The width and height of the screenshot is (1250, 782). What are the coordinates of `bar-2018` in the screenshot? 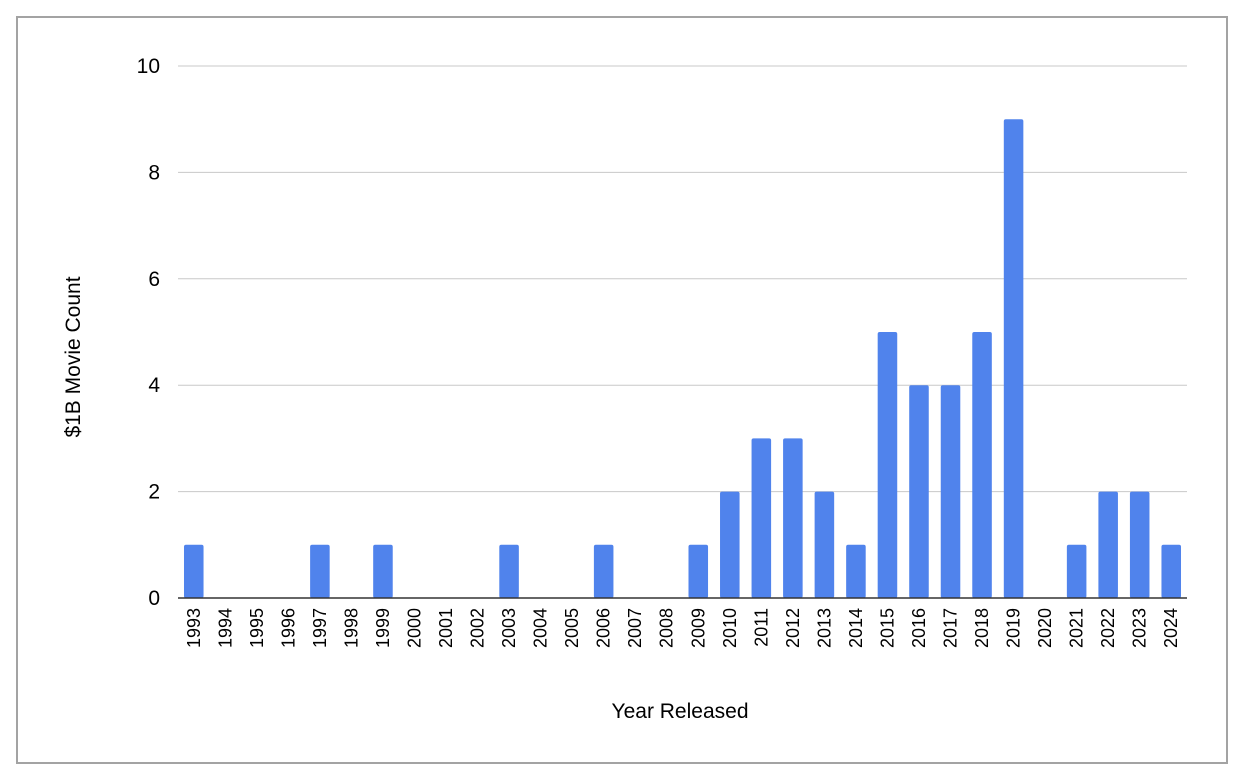 It's located at (982, 465).